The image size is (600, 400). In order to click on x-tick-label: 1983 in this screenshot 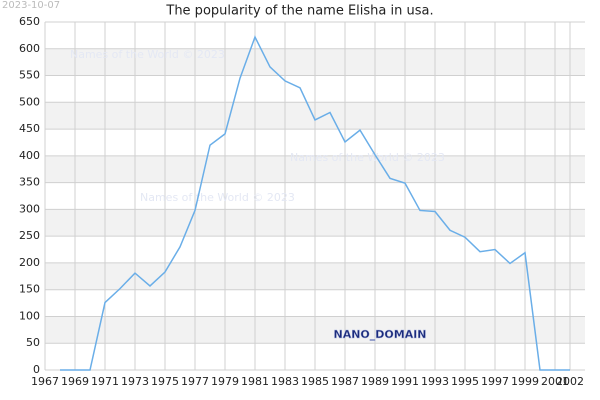, I will do `click(285, 381)`.